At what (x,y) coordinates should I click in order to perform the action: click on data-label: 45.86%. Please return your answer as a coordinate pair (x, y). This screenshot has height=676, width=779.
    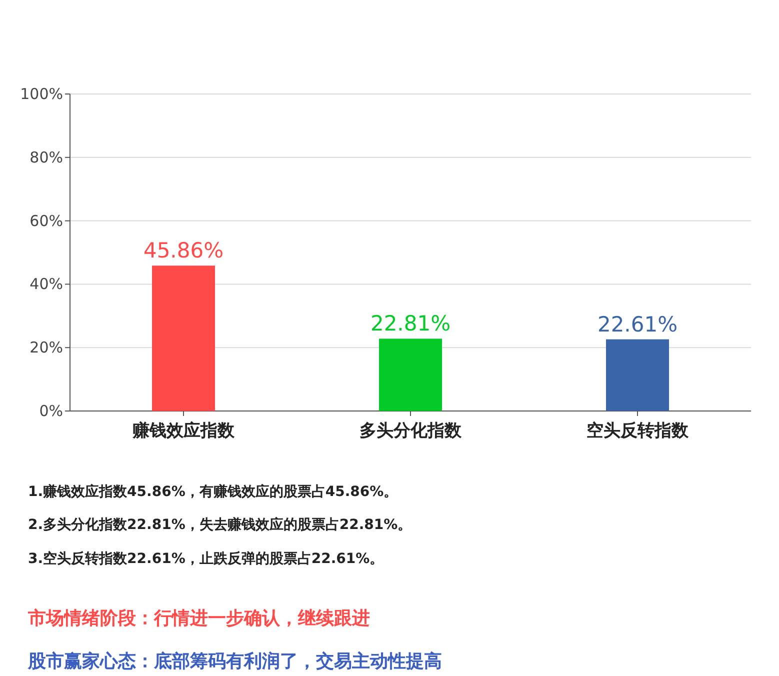
    Looking at the image, I should click on (183, 250).